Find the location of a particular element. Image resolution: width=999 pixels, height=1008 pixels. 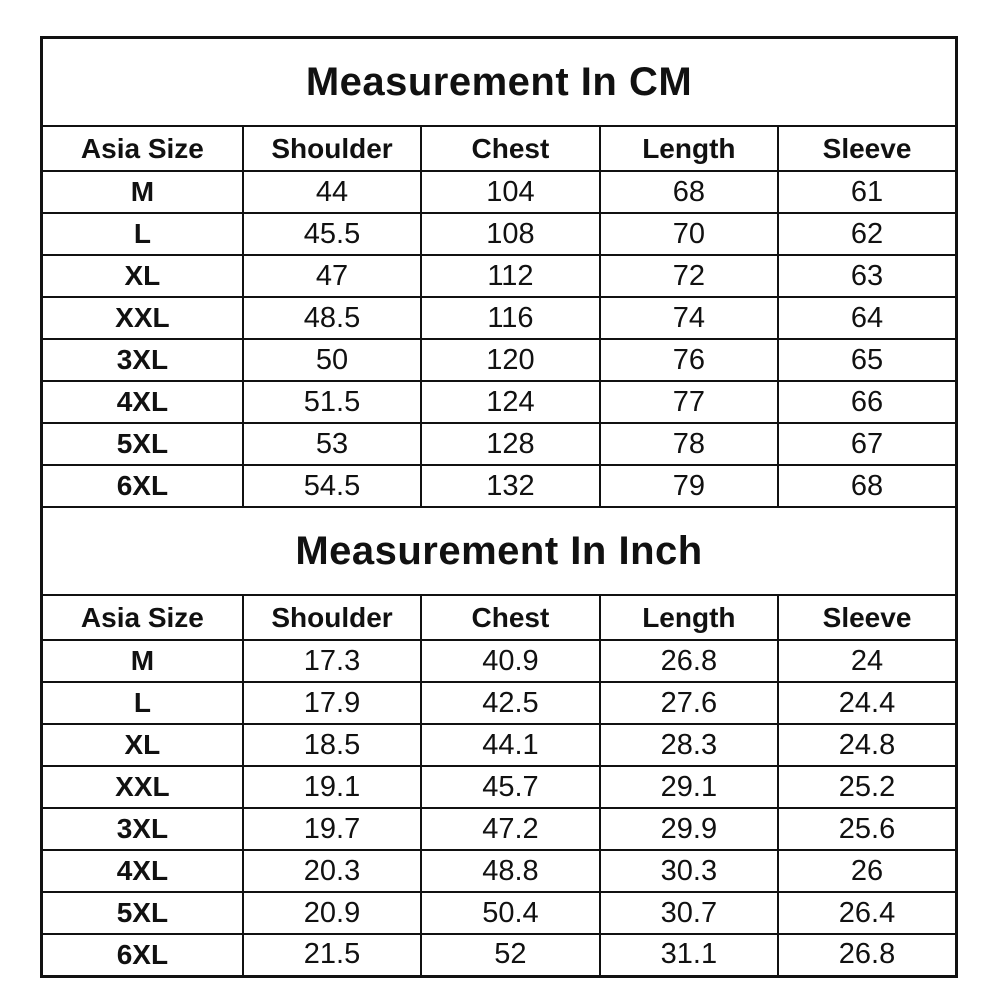

table-row: 3XL 19.7 47.2 29.9 25.6 is located at coordinates (499, 829).